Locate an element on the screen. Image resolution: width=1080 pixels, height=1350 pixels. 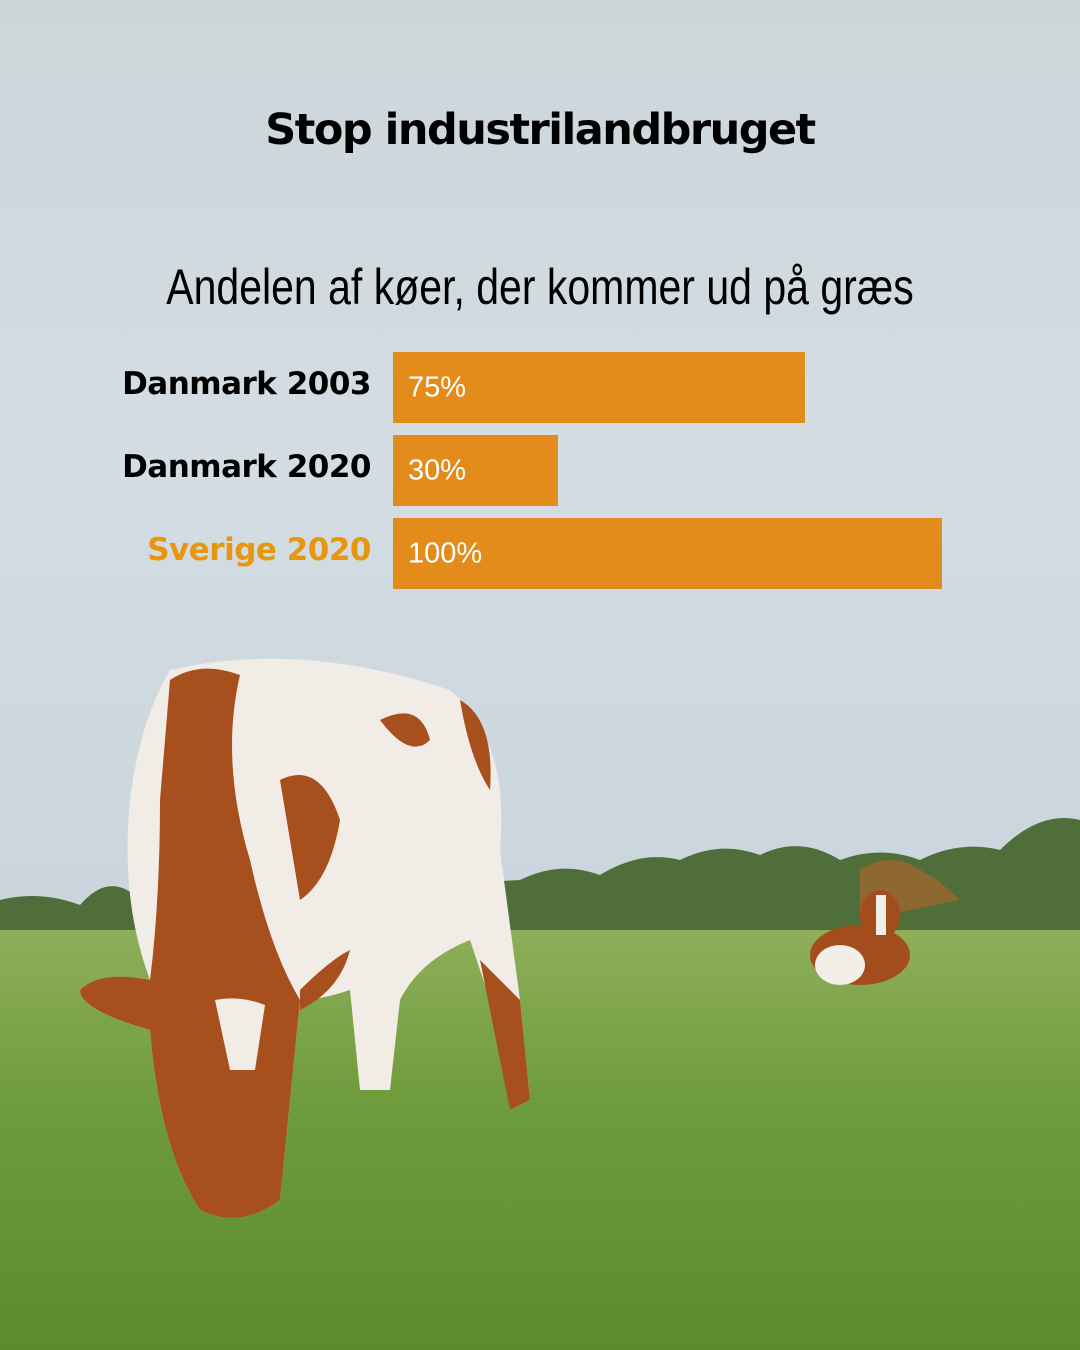
chart-title: Andelen af køer, der kommer ud på græs is located at coordinates (540, 287).